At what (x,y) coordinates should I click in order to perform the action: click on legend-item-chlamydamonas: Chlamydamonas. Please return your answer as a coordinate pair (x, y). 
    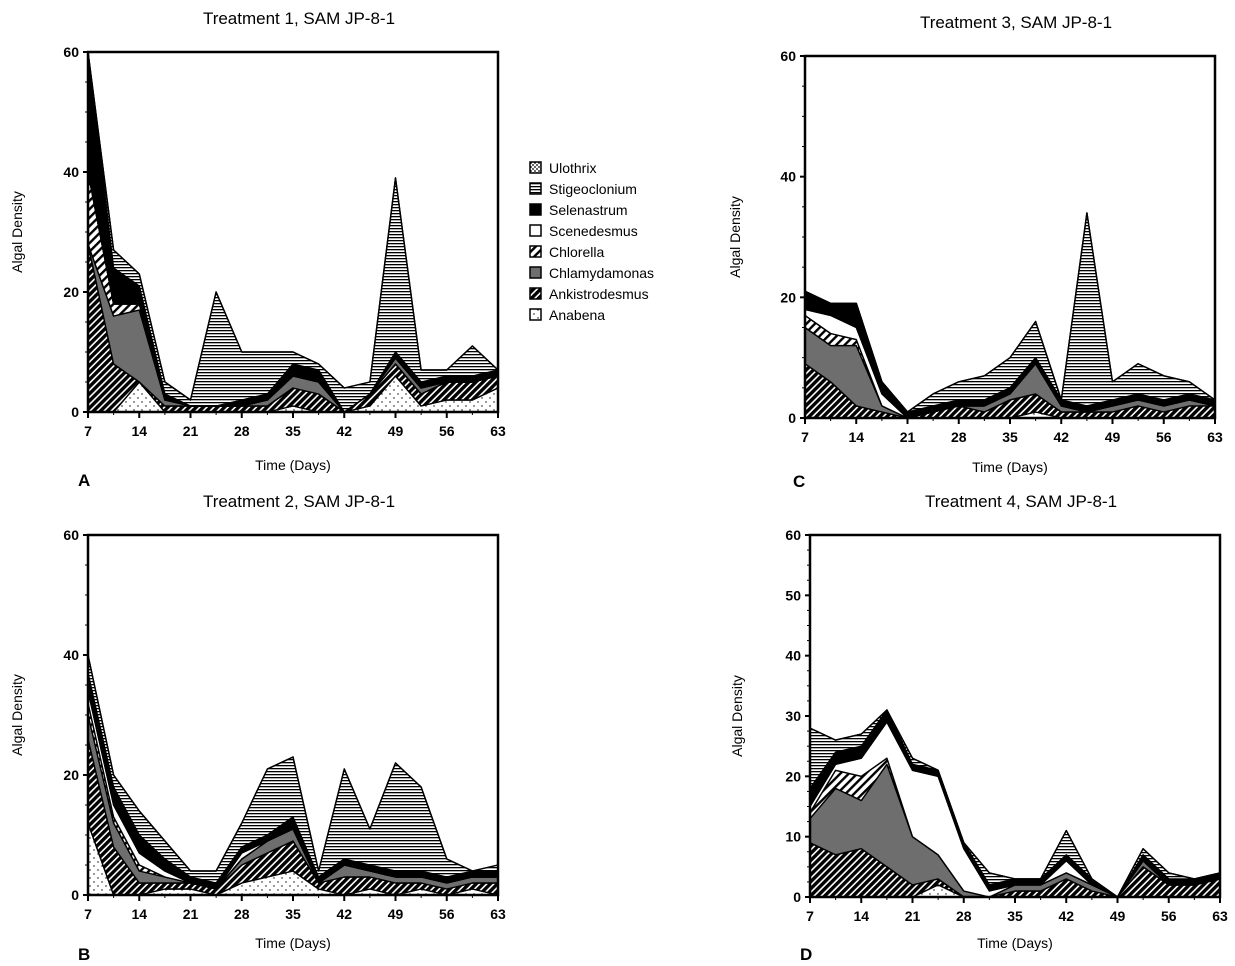
    Looking at the image, I should click on (591, 273).